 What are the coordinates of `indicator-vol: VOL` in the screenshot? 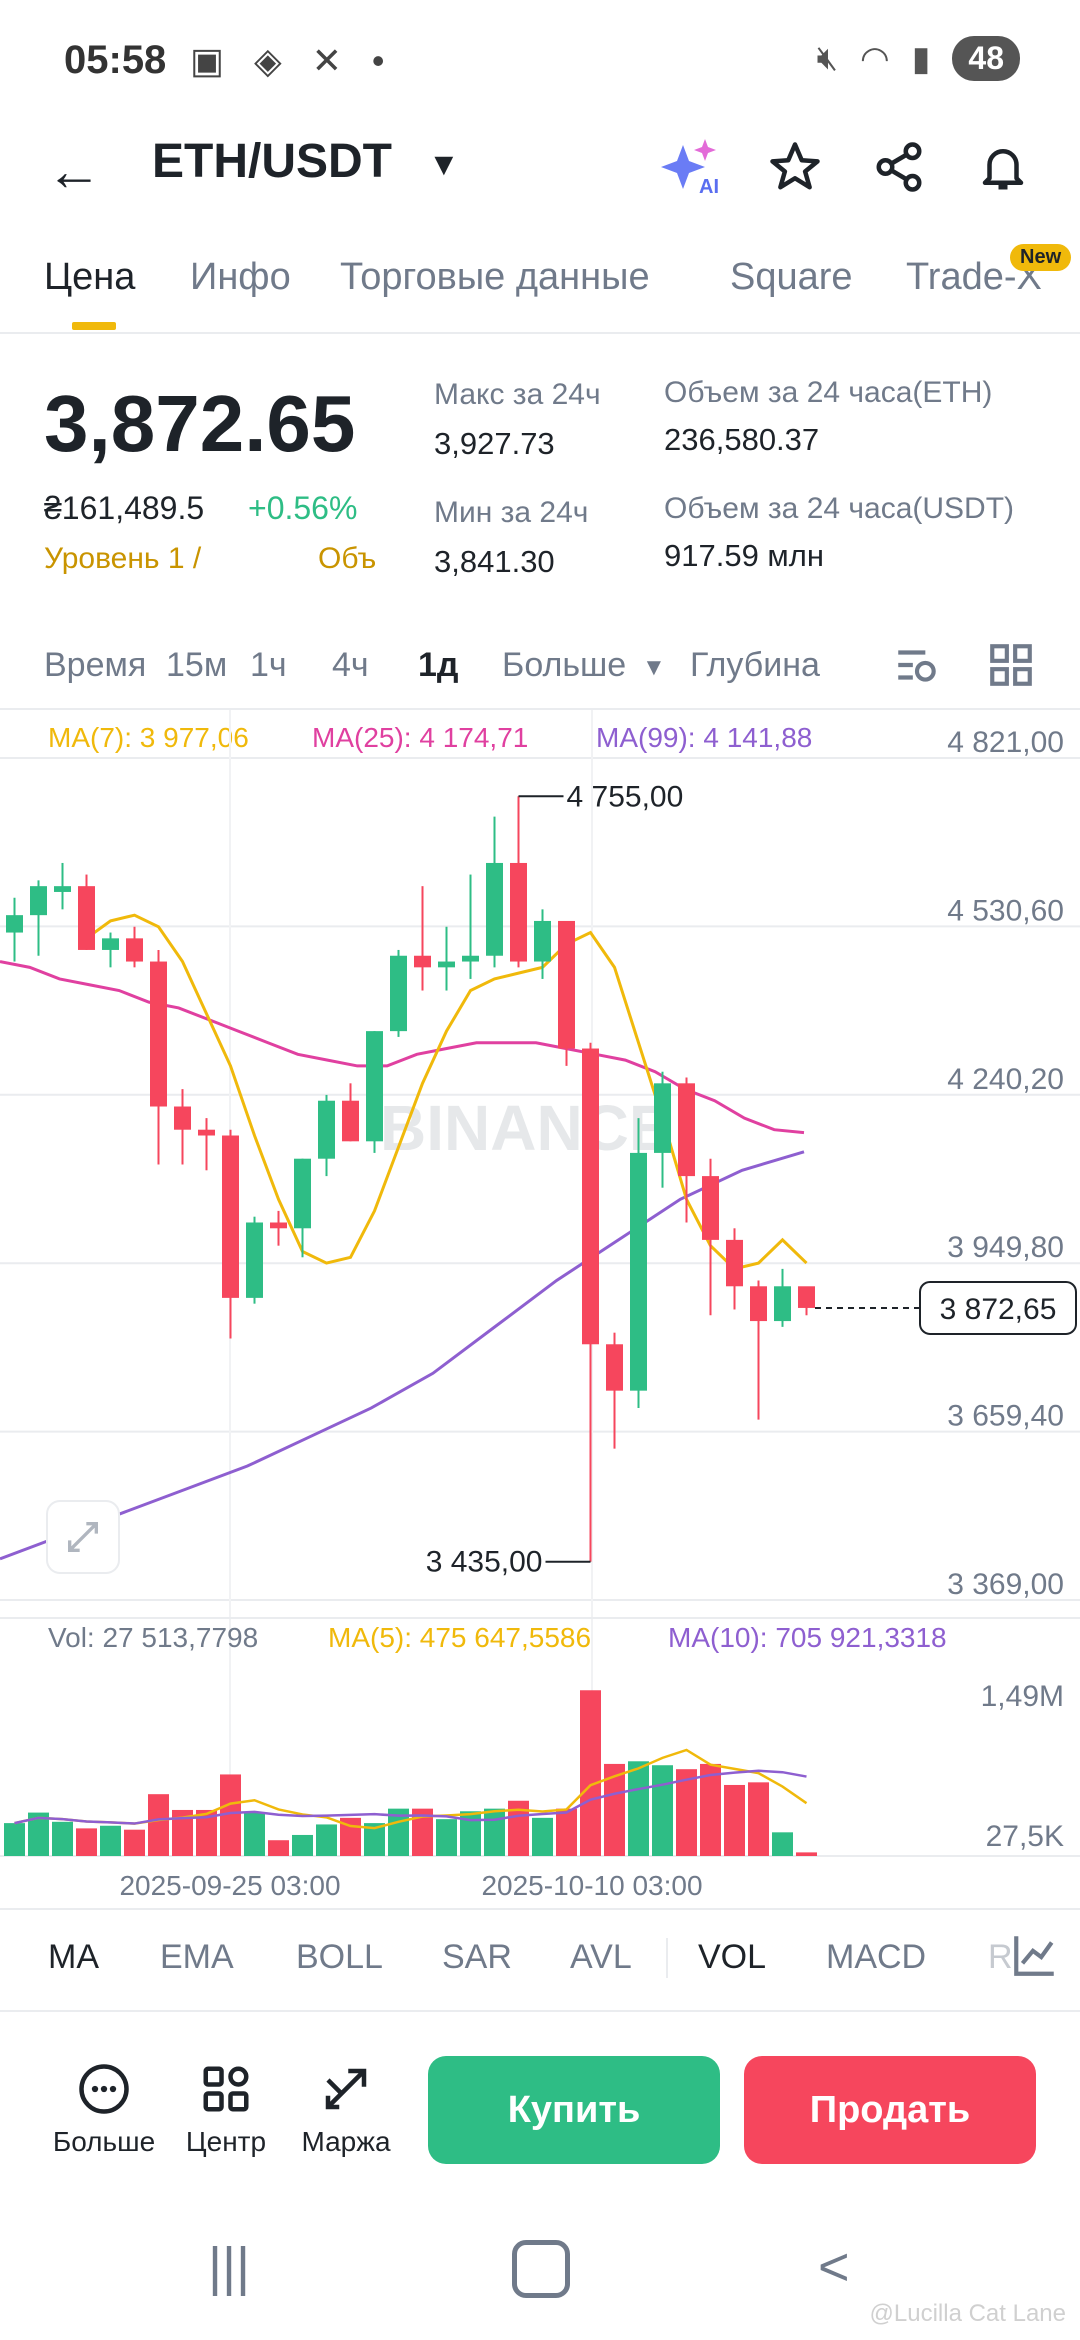 It's located at (732, 1957).